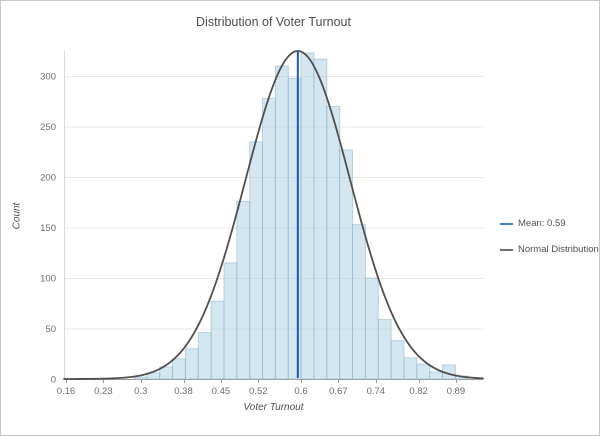 The height and width of the screenshot is (436, 600). I want to click on x-tick-label: 0.16, so click(66, 391).